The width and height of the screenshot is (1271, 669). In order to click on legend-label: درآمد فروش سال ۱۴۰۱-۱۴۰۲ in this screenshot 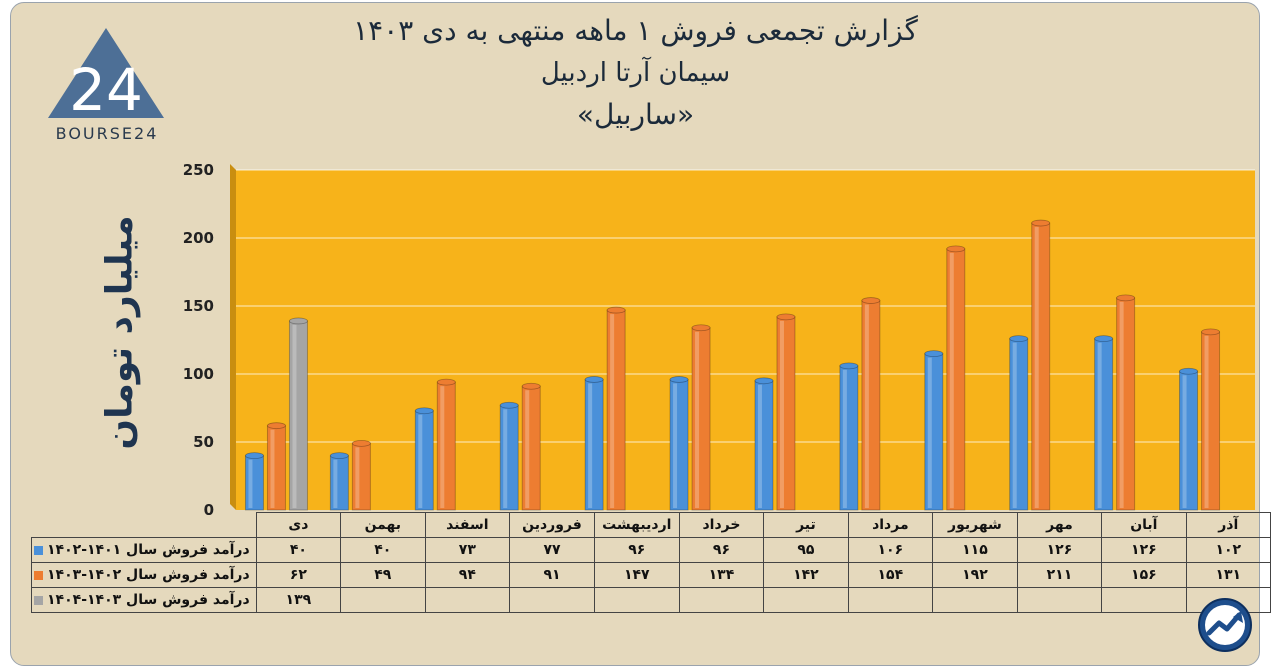, I will do `click(148, 550)`.